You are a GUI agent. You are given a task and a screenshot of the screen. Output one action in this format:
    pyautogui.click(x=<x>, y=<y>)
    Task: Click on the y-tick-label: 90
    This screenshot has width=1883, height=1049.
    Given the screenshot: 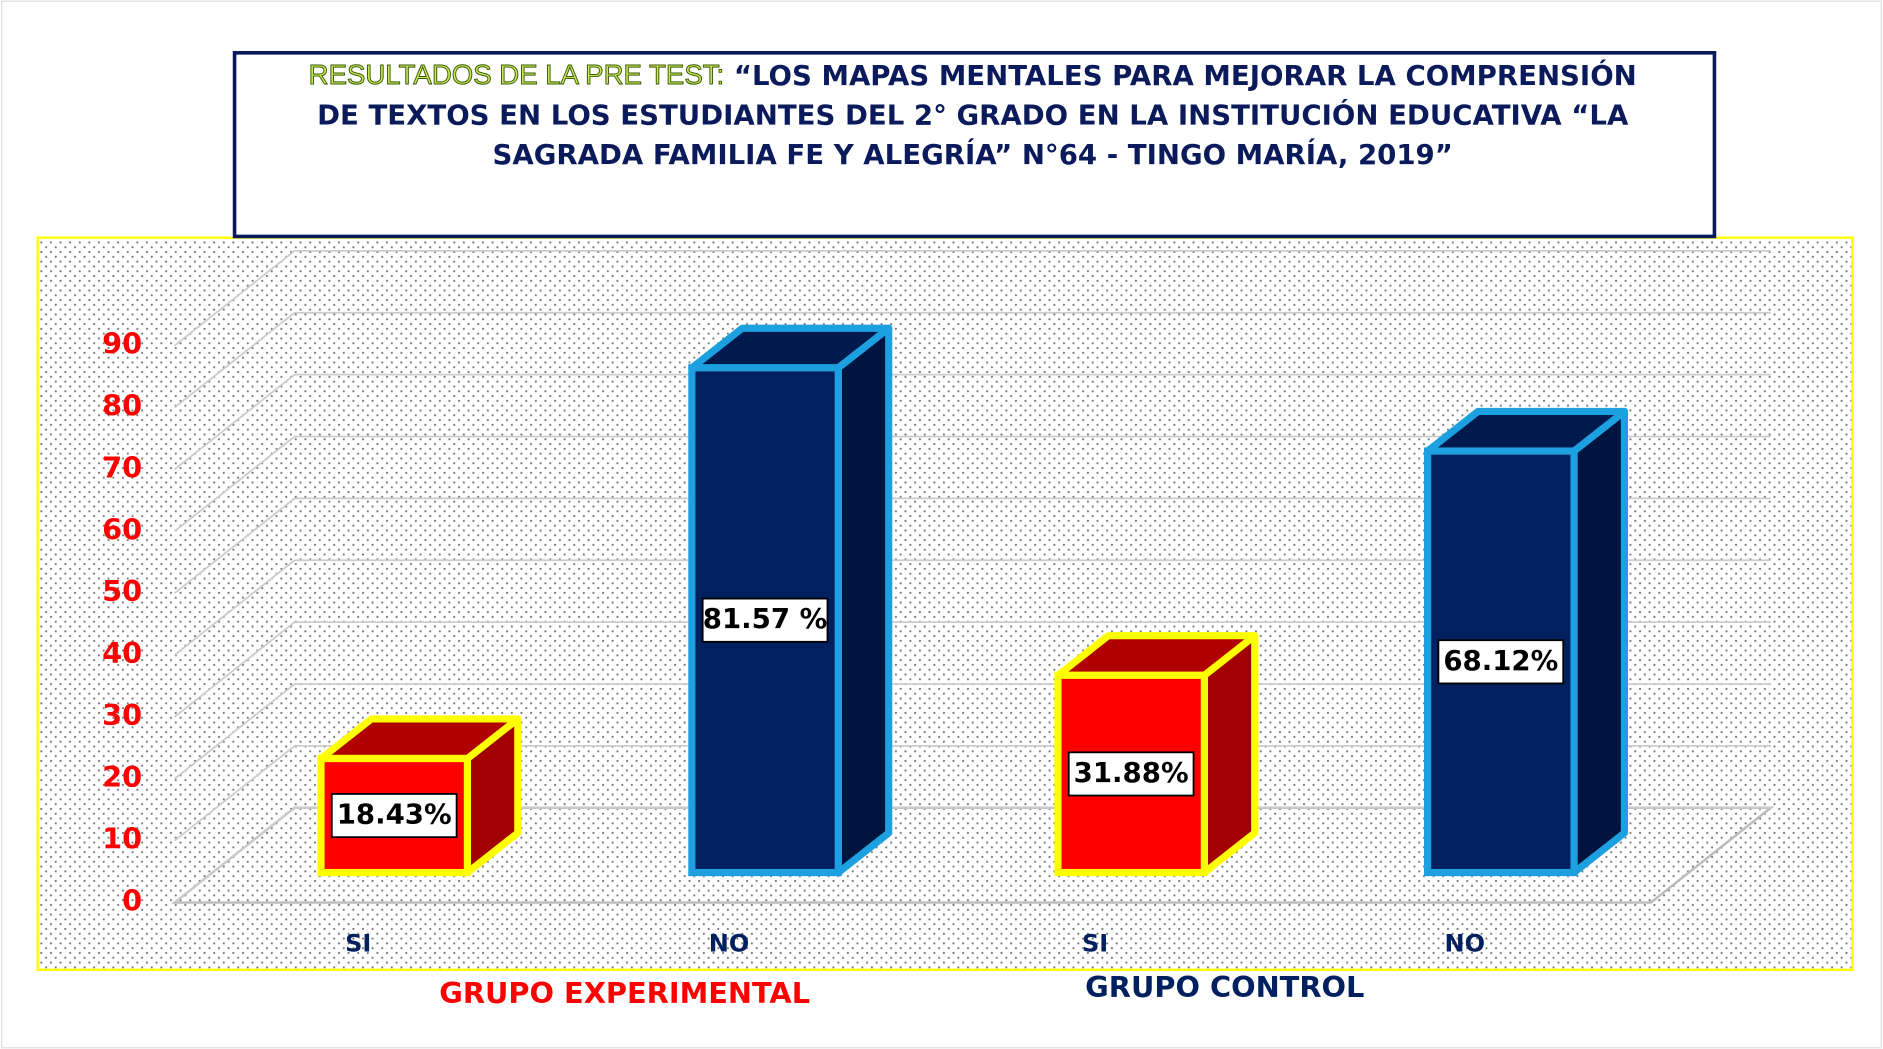 What is the action you would take?
    pyautogui.click(x=122, y=344)
    